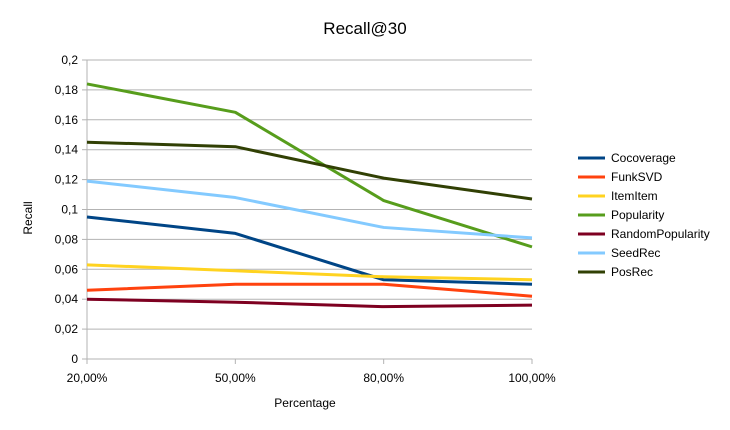 The image size is (730, 430). Describe the element at coordinates (67, 269) in the screenshot. I see `y-tick-label: 0,06` at that location.